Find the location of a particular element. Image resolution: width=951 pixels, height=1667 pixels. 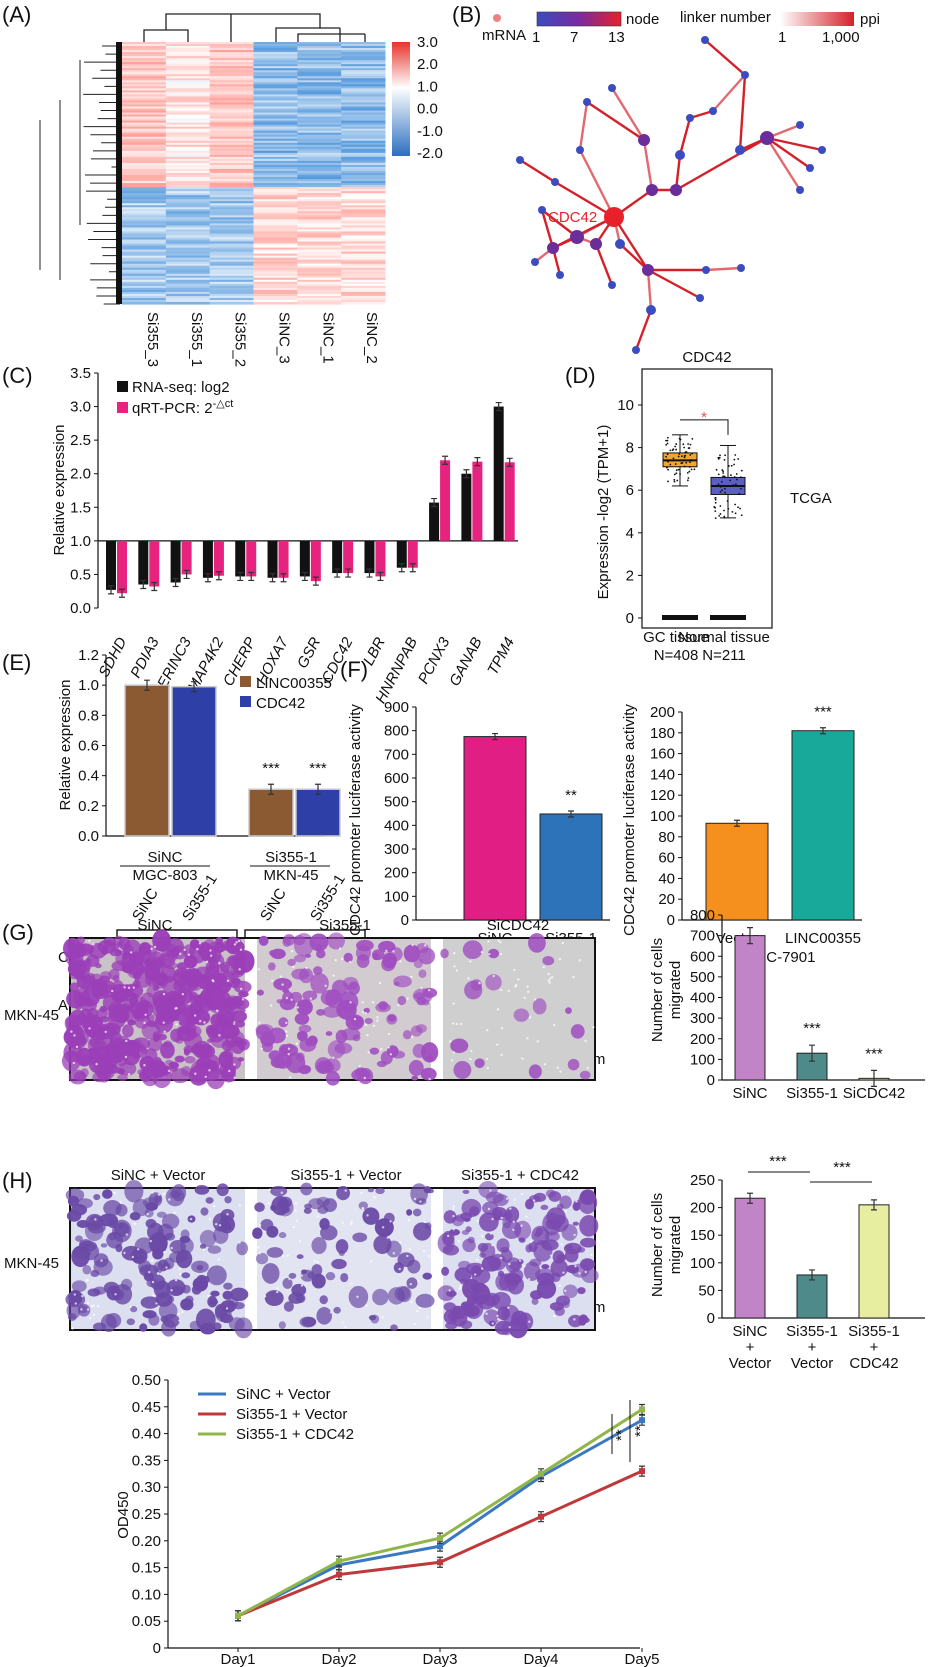

y-tick-label: 0.35 is located at coordinates (146, 1460).